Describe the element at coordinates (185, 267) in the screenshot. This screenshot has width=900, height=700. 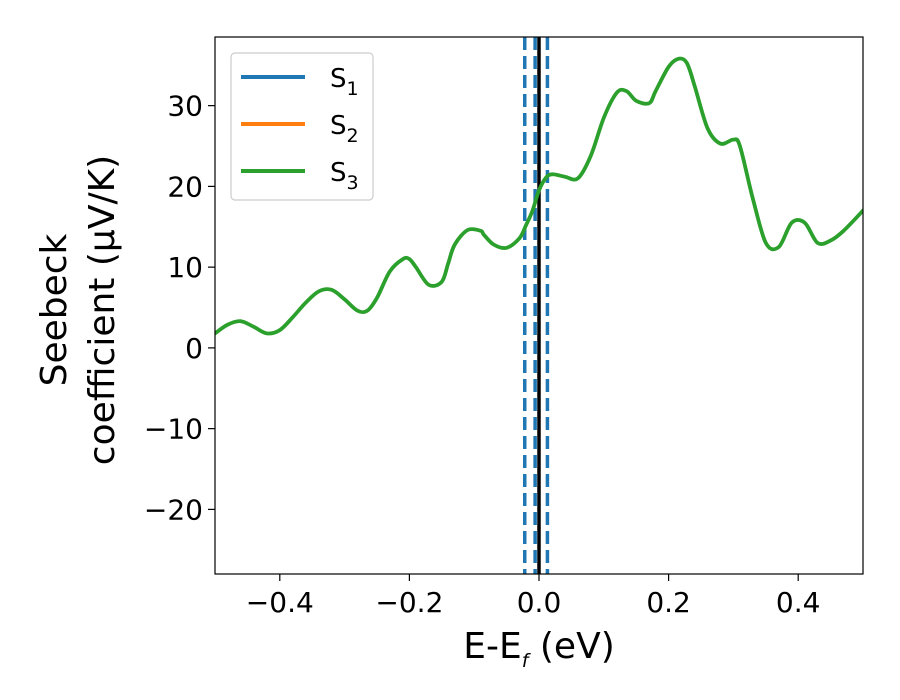
I see `y-tick-label: 10` at that location.